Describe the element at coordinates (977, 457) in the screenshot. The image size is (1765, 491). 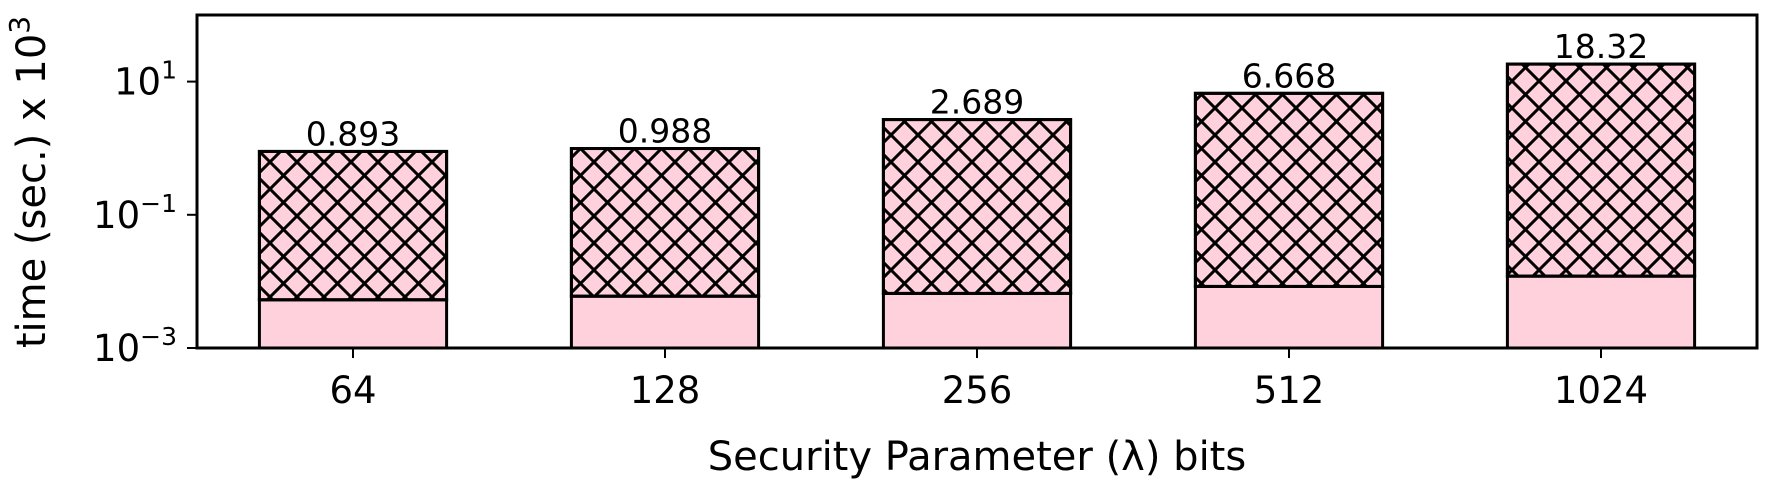
I see `x-axis-title: Security Parameter (λ) bits` at that location.